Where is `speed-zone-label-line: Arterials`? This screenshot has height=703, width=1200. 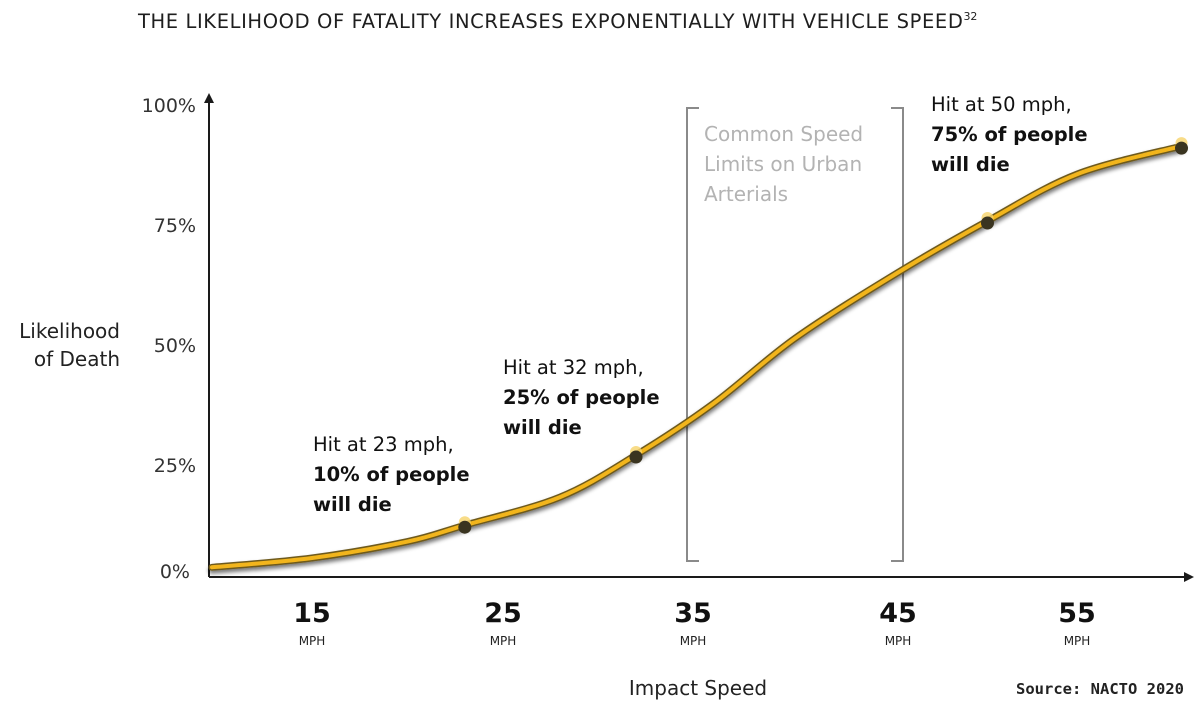 speed-zone-label-line: Arterials is located at coordinates (746, 194).